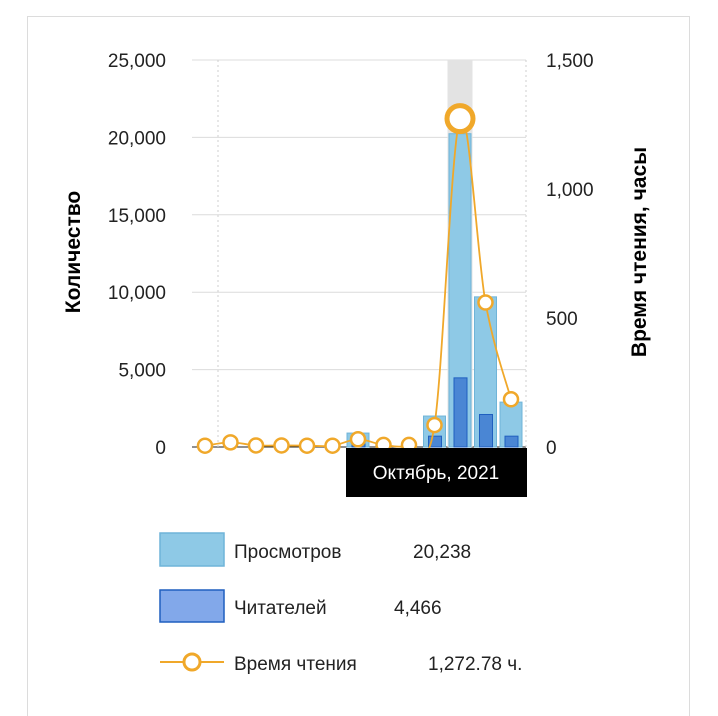  What do you see at coordinates (639, 252) in the screenshot?
I see `right-axis-title: Время чтения, часы` at bounding box center [639, 252].